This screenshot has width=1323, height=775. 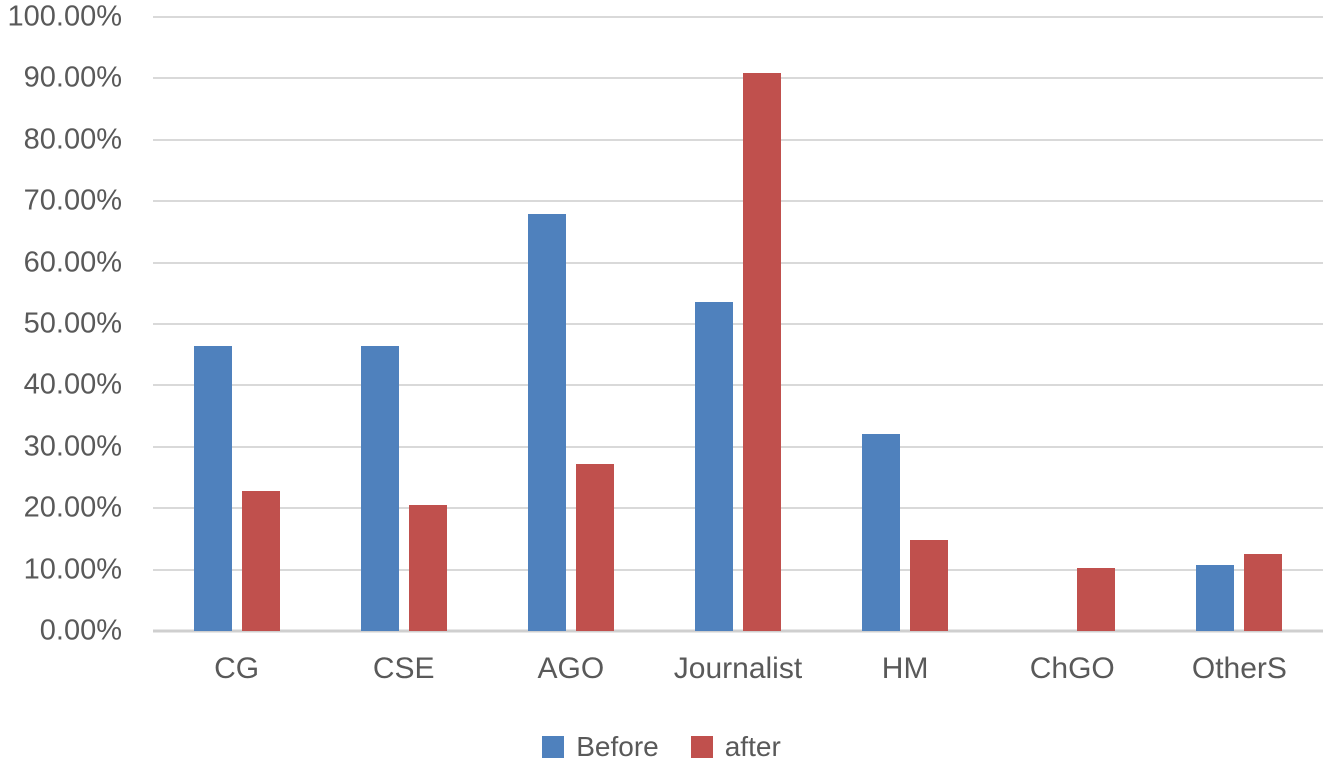 What do you see at coordinates (738, 631) in the screenshot?
I see `x-axis-line` at bounding box center [738, 631].